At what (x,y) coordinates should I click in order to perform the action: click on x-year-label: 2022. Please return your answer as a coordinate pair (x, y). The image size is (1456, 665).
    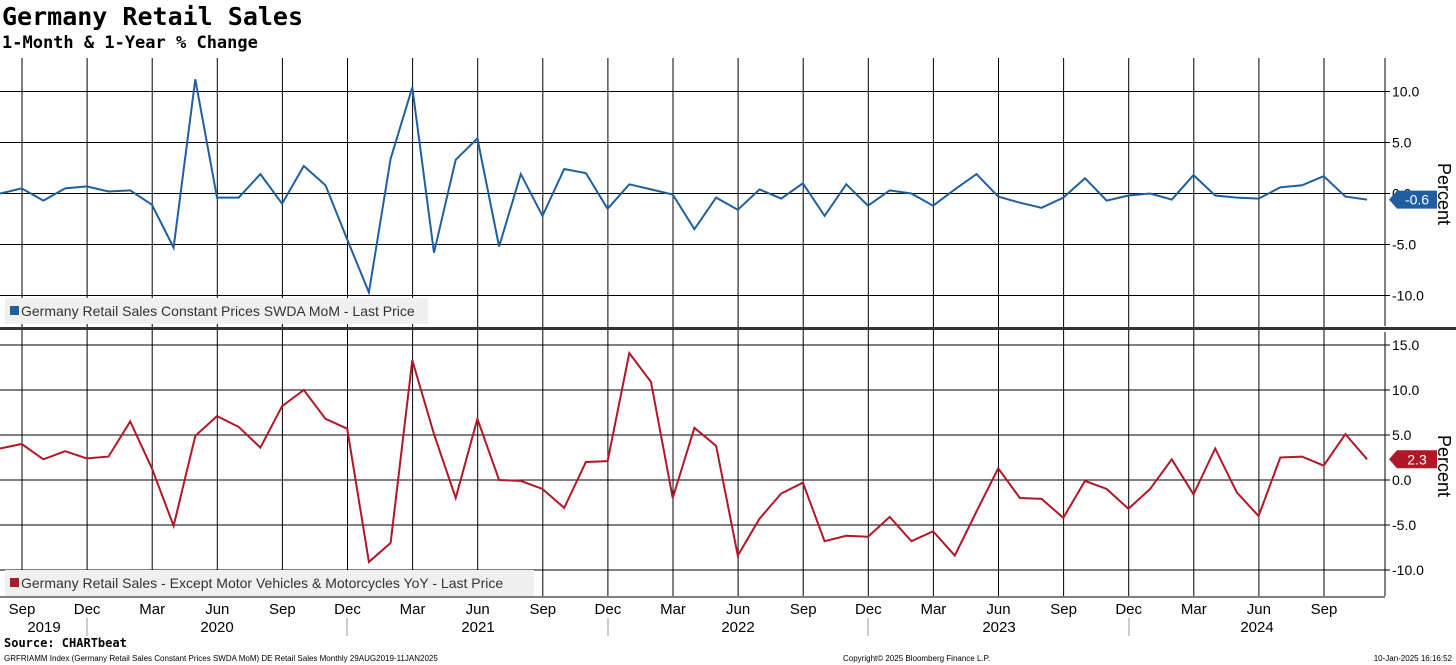
    Looking at the image, I should click on (737, 627).